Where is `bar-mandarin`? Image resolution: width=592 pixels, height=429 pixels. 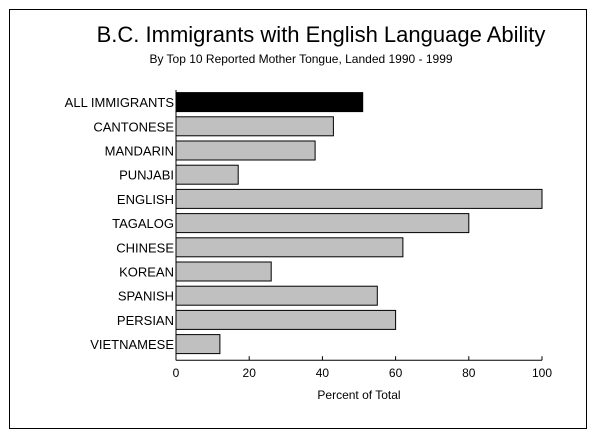
bar-mandarin is located at coordinates (245, 150).